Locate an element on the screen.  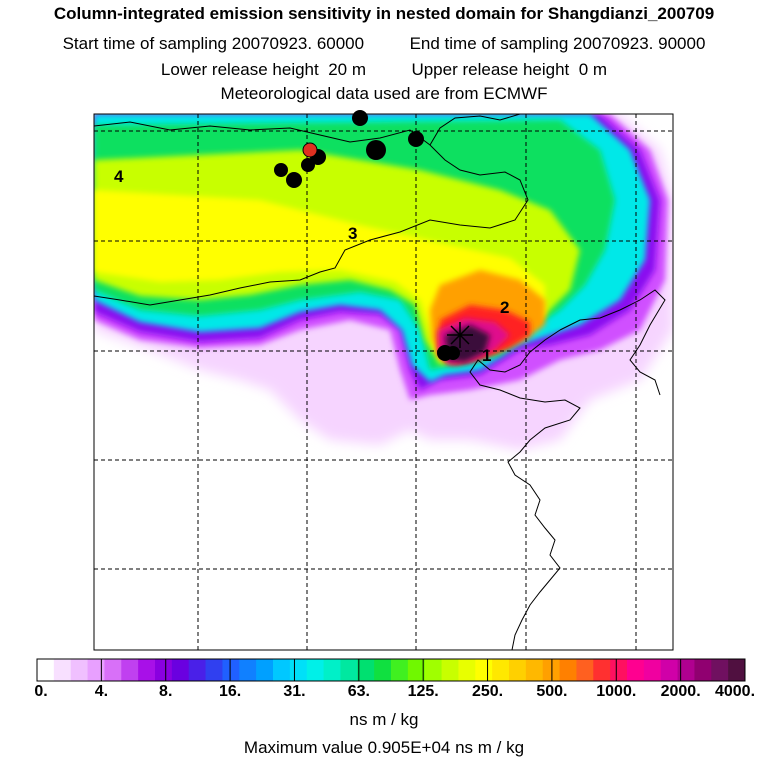
start-time-label: Start time of sampling is located at coordinates (144, 43).